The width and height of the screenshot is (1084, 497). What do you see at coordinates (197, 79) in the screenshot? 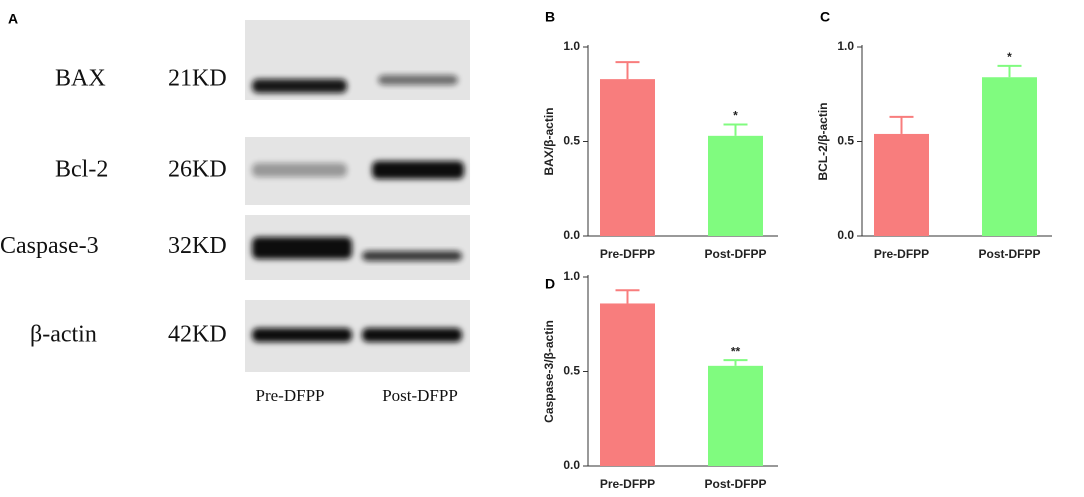
I see `size-label: 21KD` at bounding box center [197, 79].